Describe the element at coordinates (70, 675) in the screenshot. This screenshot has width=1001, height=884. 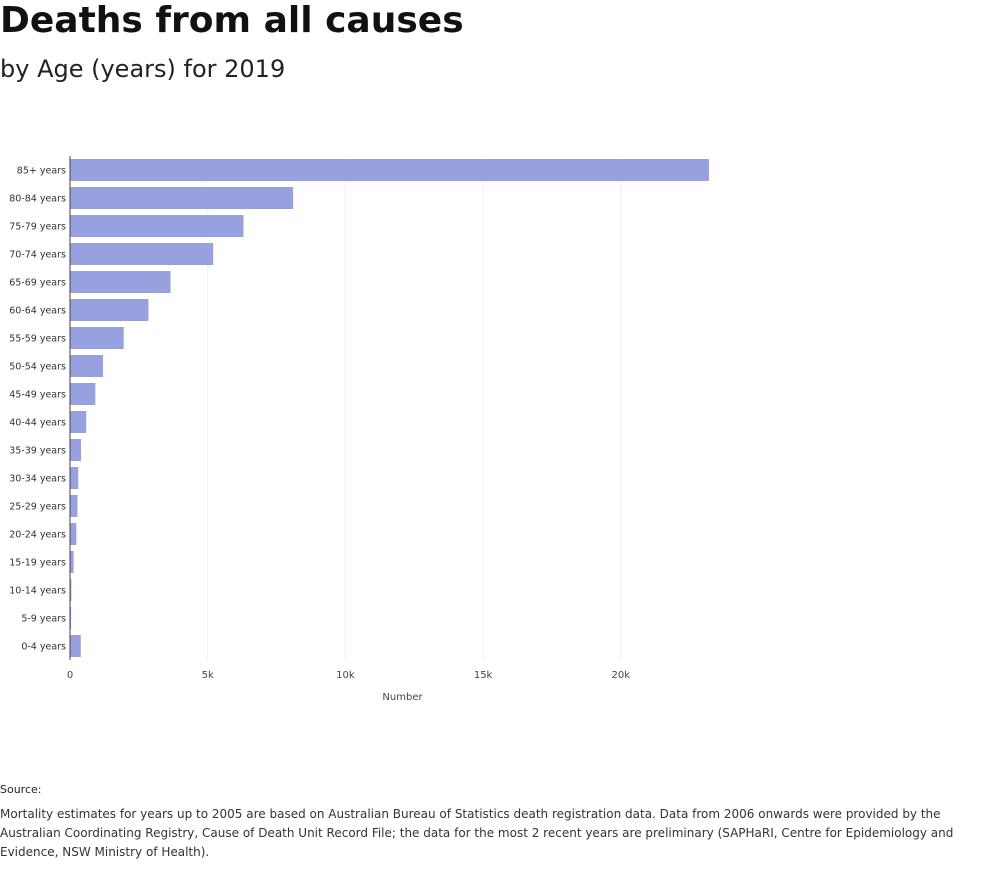
I see `x-tick-label: 0` at that location.